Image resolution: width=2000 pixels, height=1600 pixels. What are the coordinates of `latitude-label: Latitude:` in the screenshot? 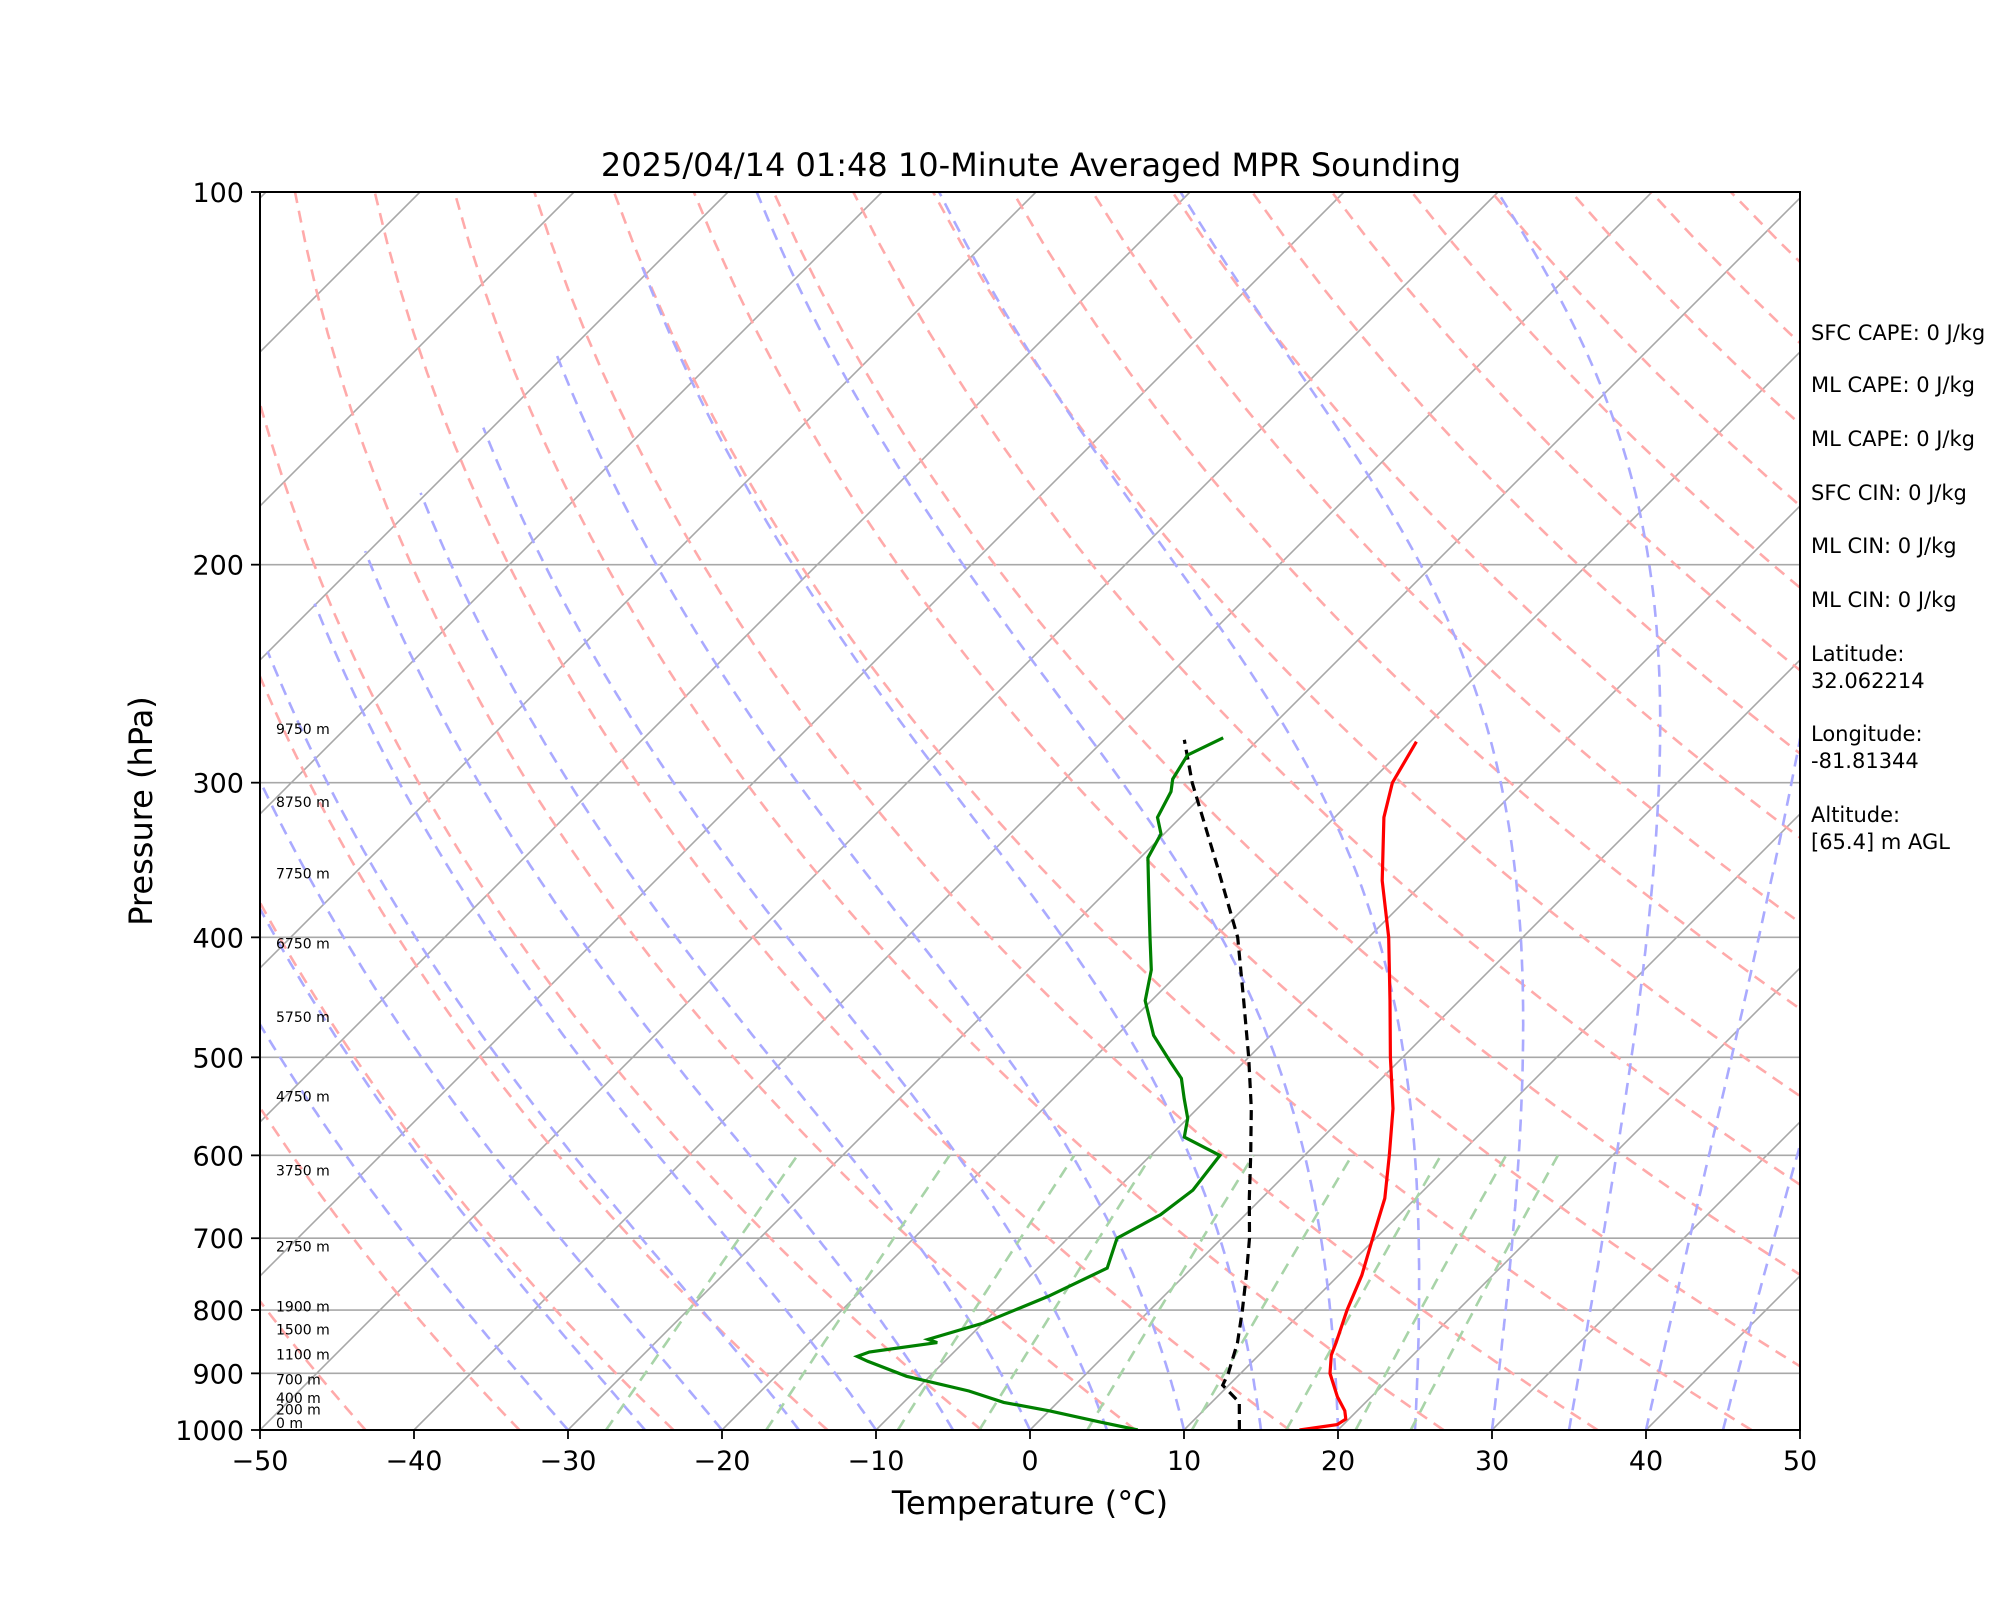 It's located at (1858, 654).